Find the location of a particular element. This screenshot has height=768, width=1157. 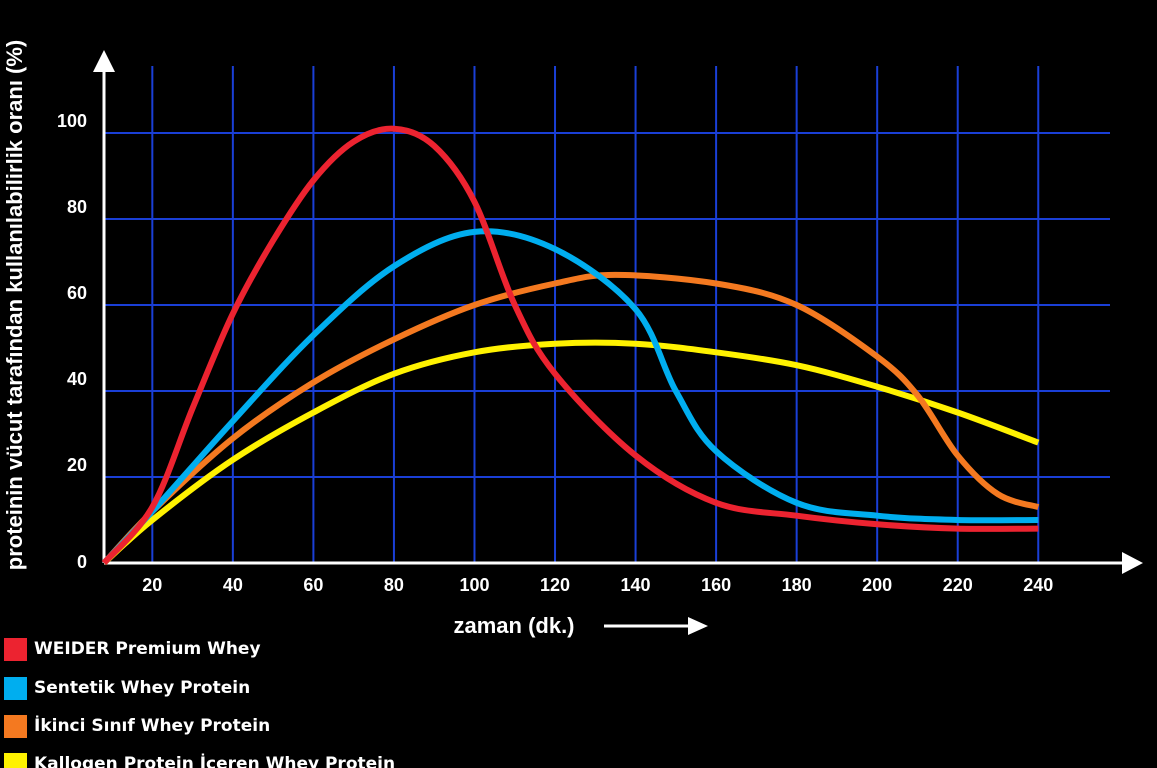

x-tick-label: 40 is located at coordinates (233, 585).